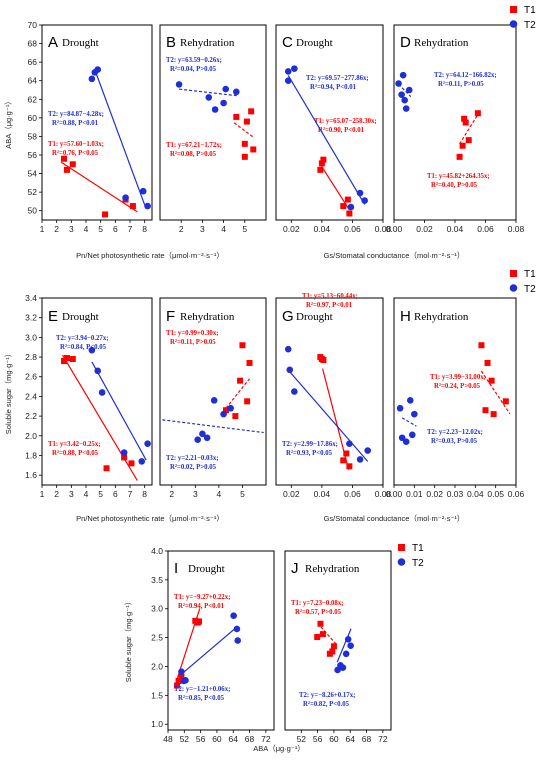  What do you see at coordinates (309, 453) in the screenshot?
I see `stats-label: R²=0.93, P<0.05` at bounding box center [309, 453].